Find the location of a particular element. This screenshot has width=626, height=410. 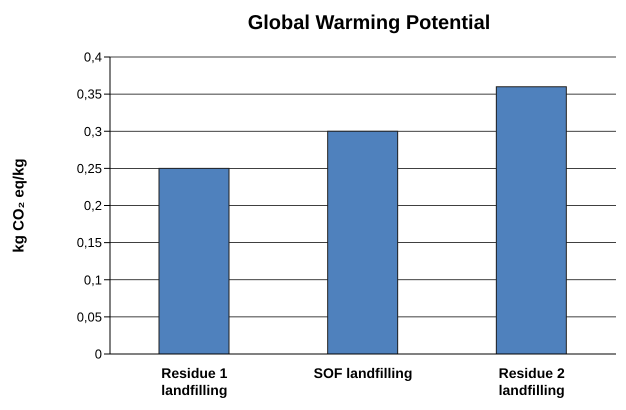

x-tick-label: SOF landfilling is located at coordinates (363, 373).